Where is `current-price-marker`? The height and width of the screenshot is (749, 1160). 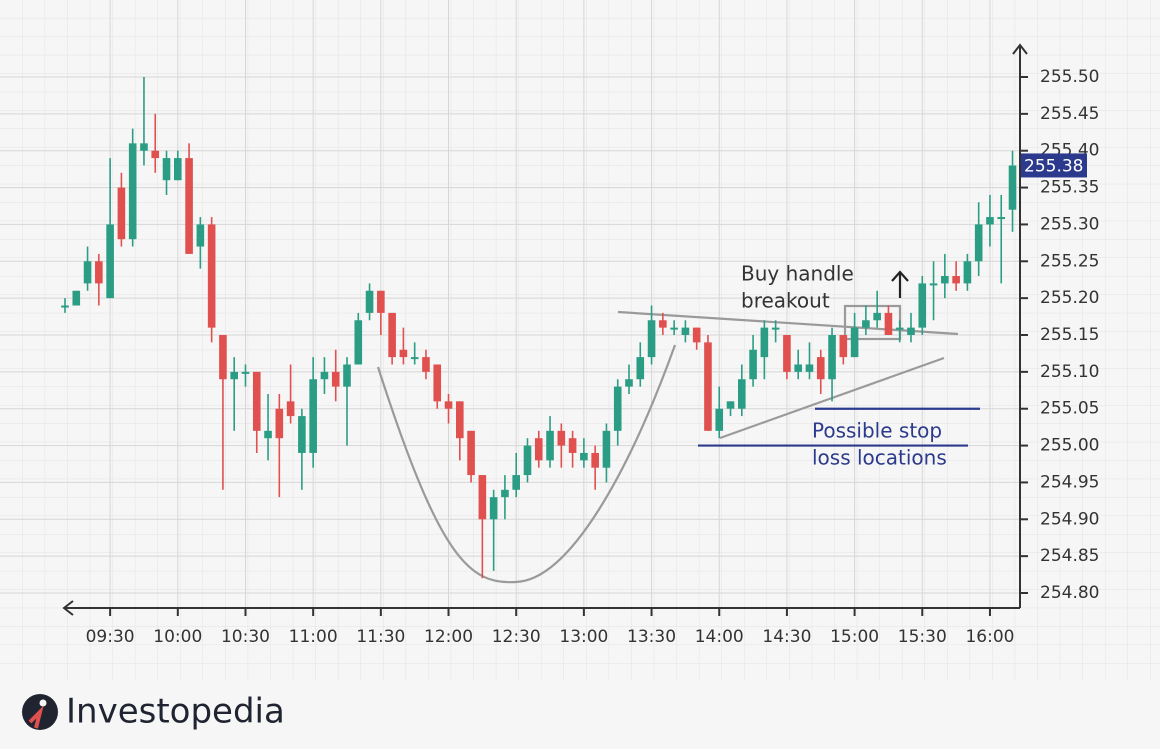
current-price-marker is located at coordinates (1054, 165).